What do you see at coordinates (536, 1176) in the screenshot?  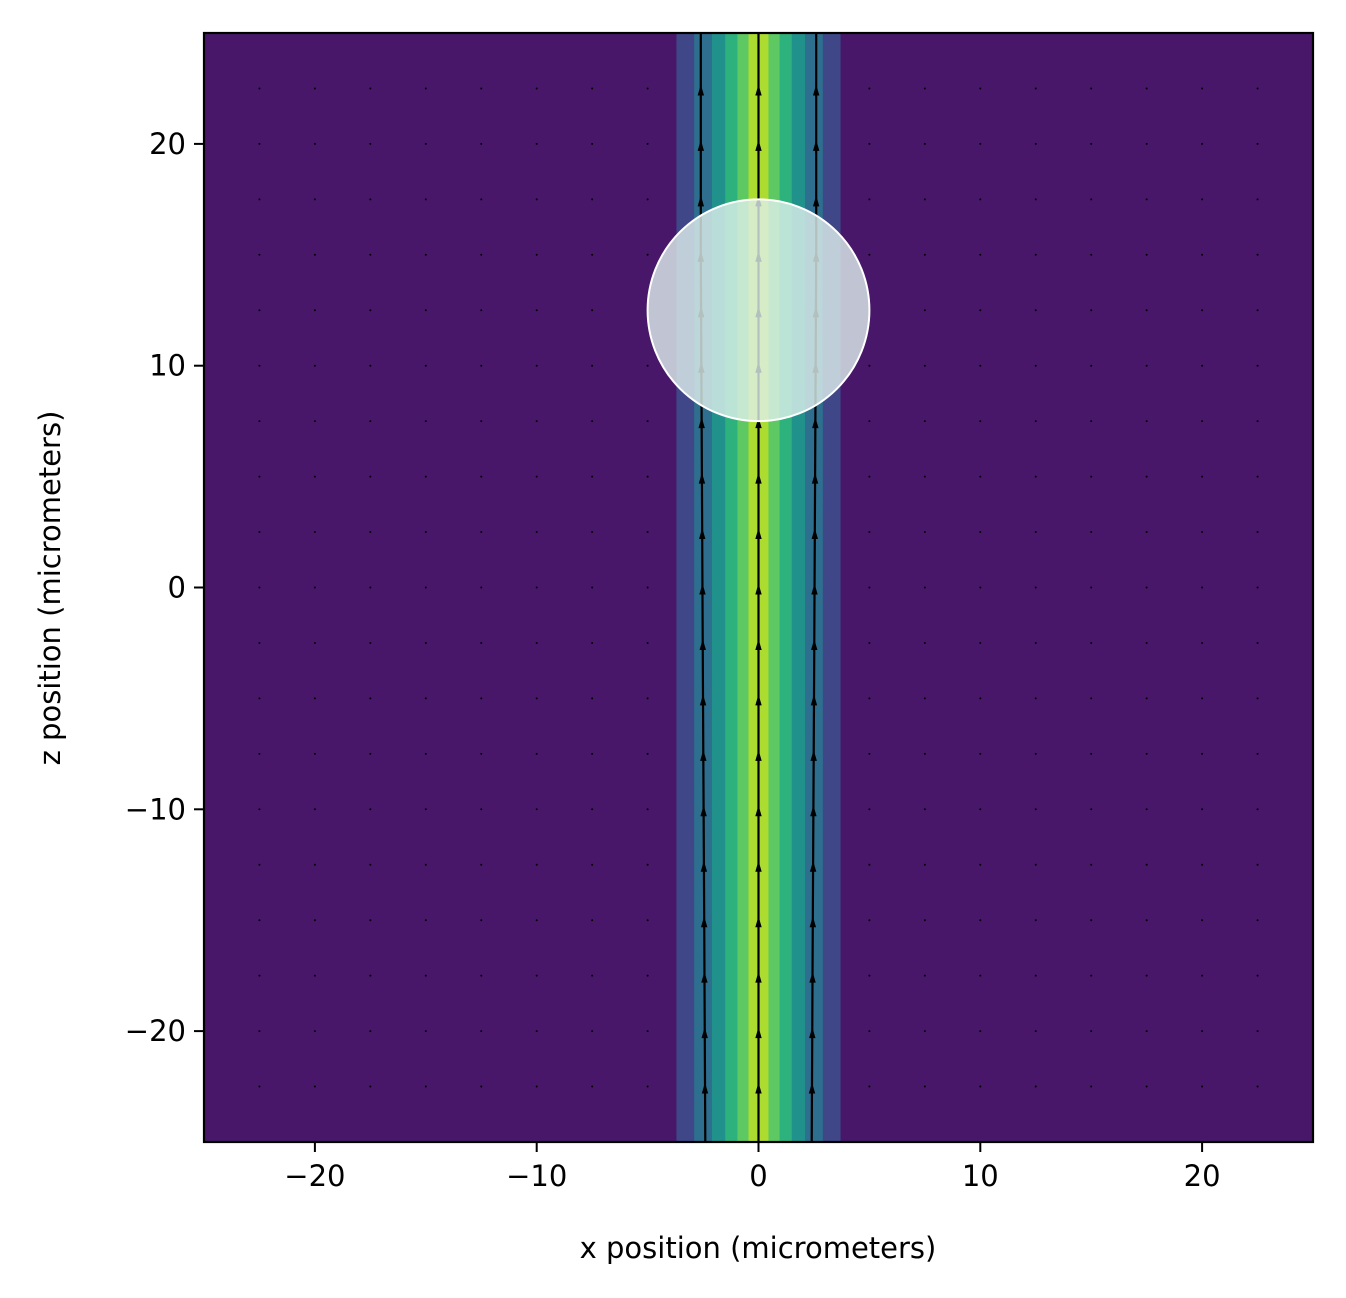 I see `x-tick-label: −10` at bounding box center [536, 1176].